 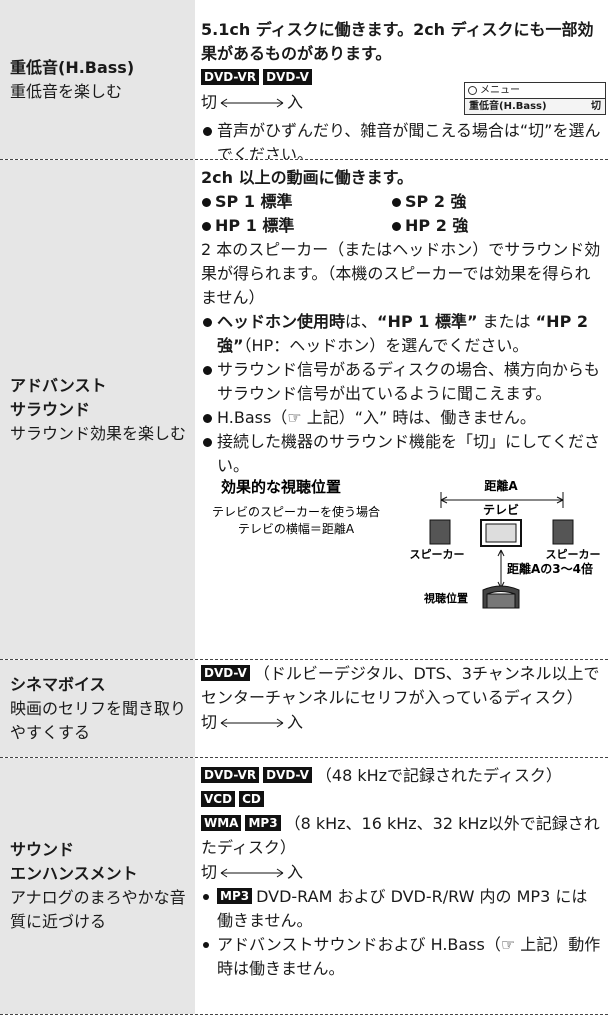 I want to click on mode: HP 1 標準, so click(x=296, y=226).